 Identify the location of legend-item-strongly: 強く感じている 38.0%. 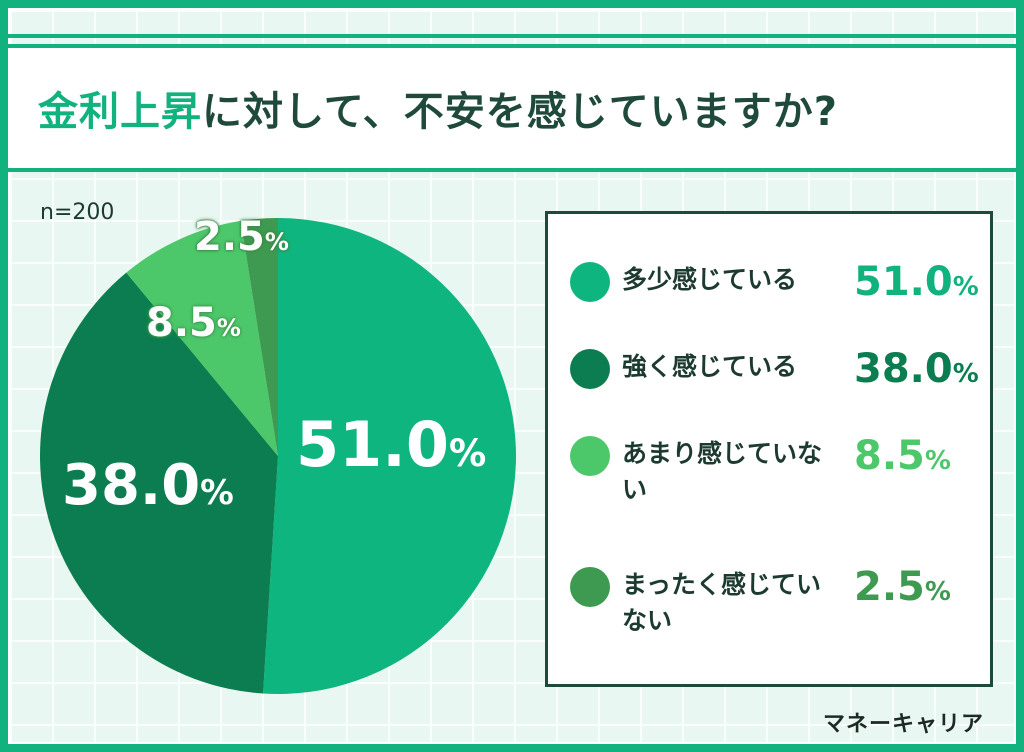
(774, 371).